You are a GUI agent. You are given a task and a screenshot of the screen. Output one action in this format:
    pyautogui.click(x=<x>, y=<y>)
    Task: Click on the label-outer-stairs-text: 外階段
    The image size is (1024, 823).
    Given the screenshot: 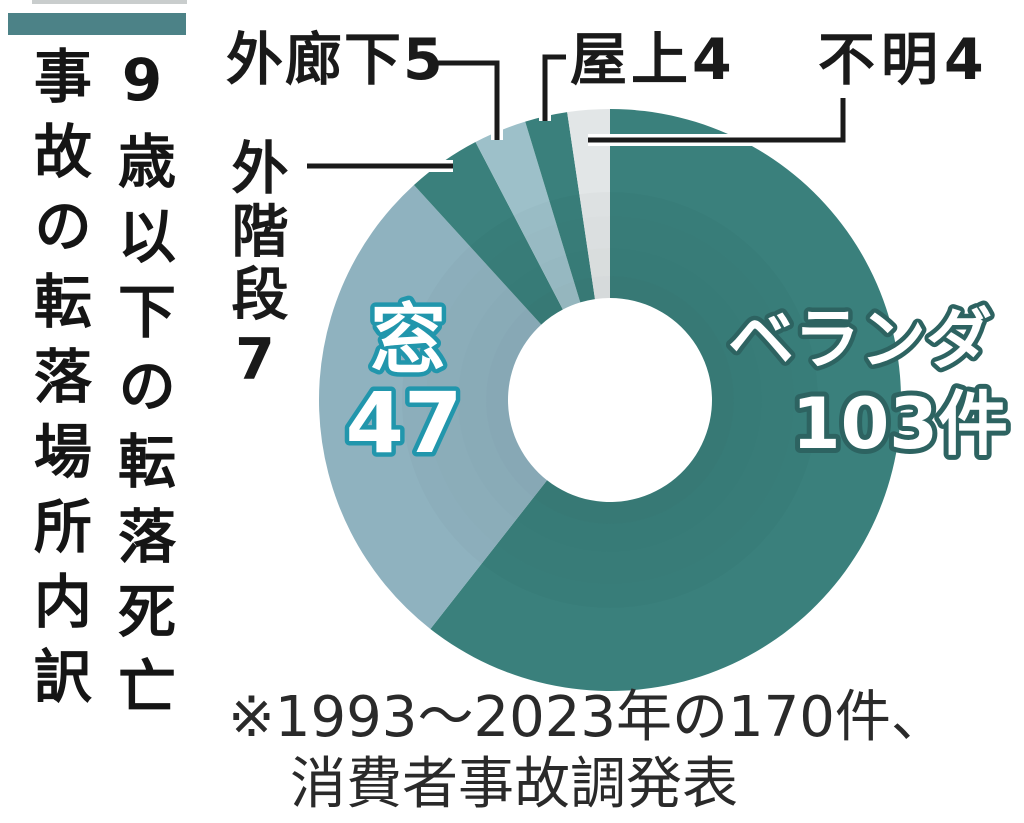 What is the action you would take?
    pyautogui.click(x=255, y=232)
    